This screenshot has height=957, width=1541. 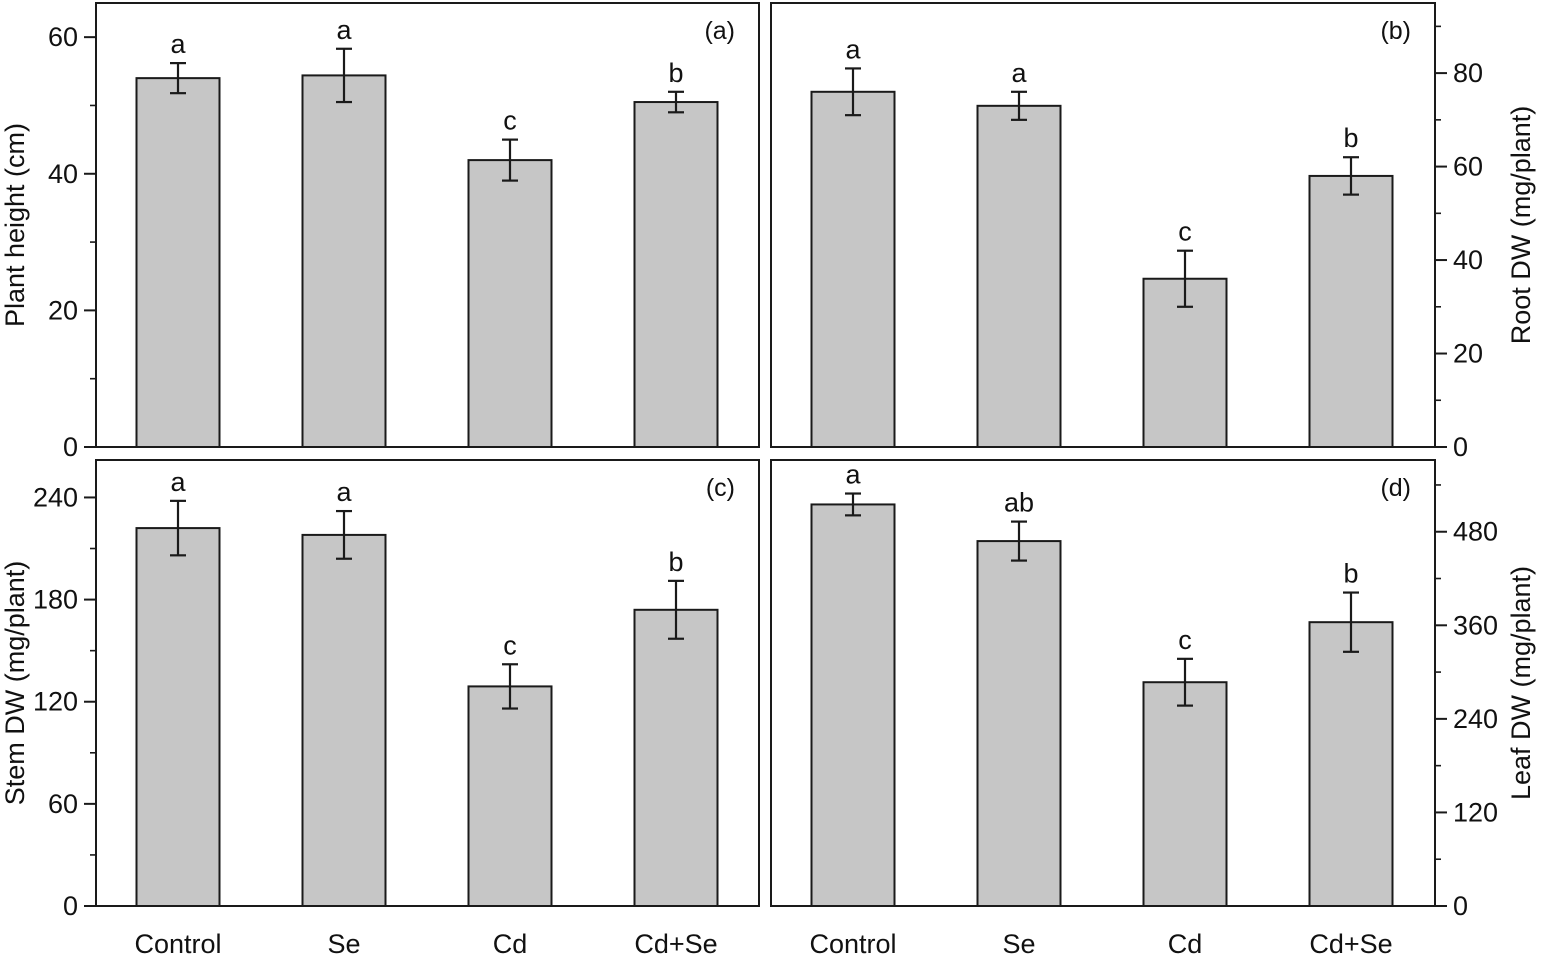 What do you see at coordinates (1019, 503) in the screenshot?
I see `significance-letter: ab` at bounding box center [1019, 503].